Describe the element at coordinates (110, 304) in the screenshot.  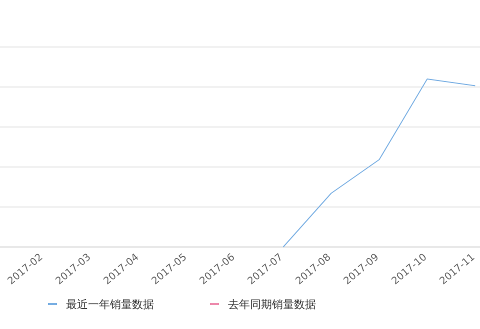
I see `legend-label: 最近一年销量数据` at that location.